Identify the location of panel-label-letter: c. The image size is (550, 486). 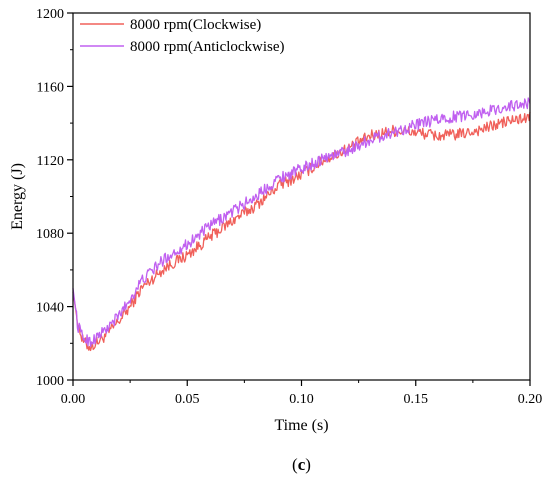
(302, 464).